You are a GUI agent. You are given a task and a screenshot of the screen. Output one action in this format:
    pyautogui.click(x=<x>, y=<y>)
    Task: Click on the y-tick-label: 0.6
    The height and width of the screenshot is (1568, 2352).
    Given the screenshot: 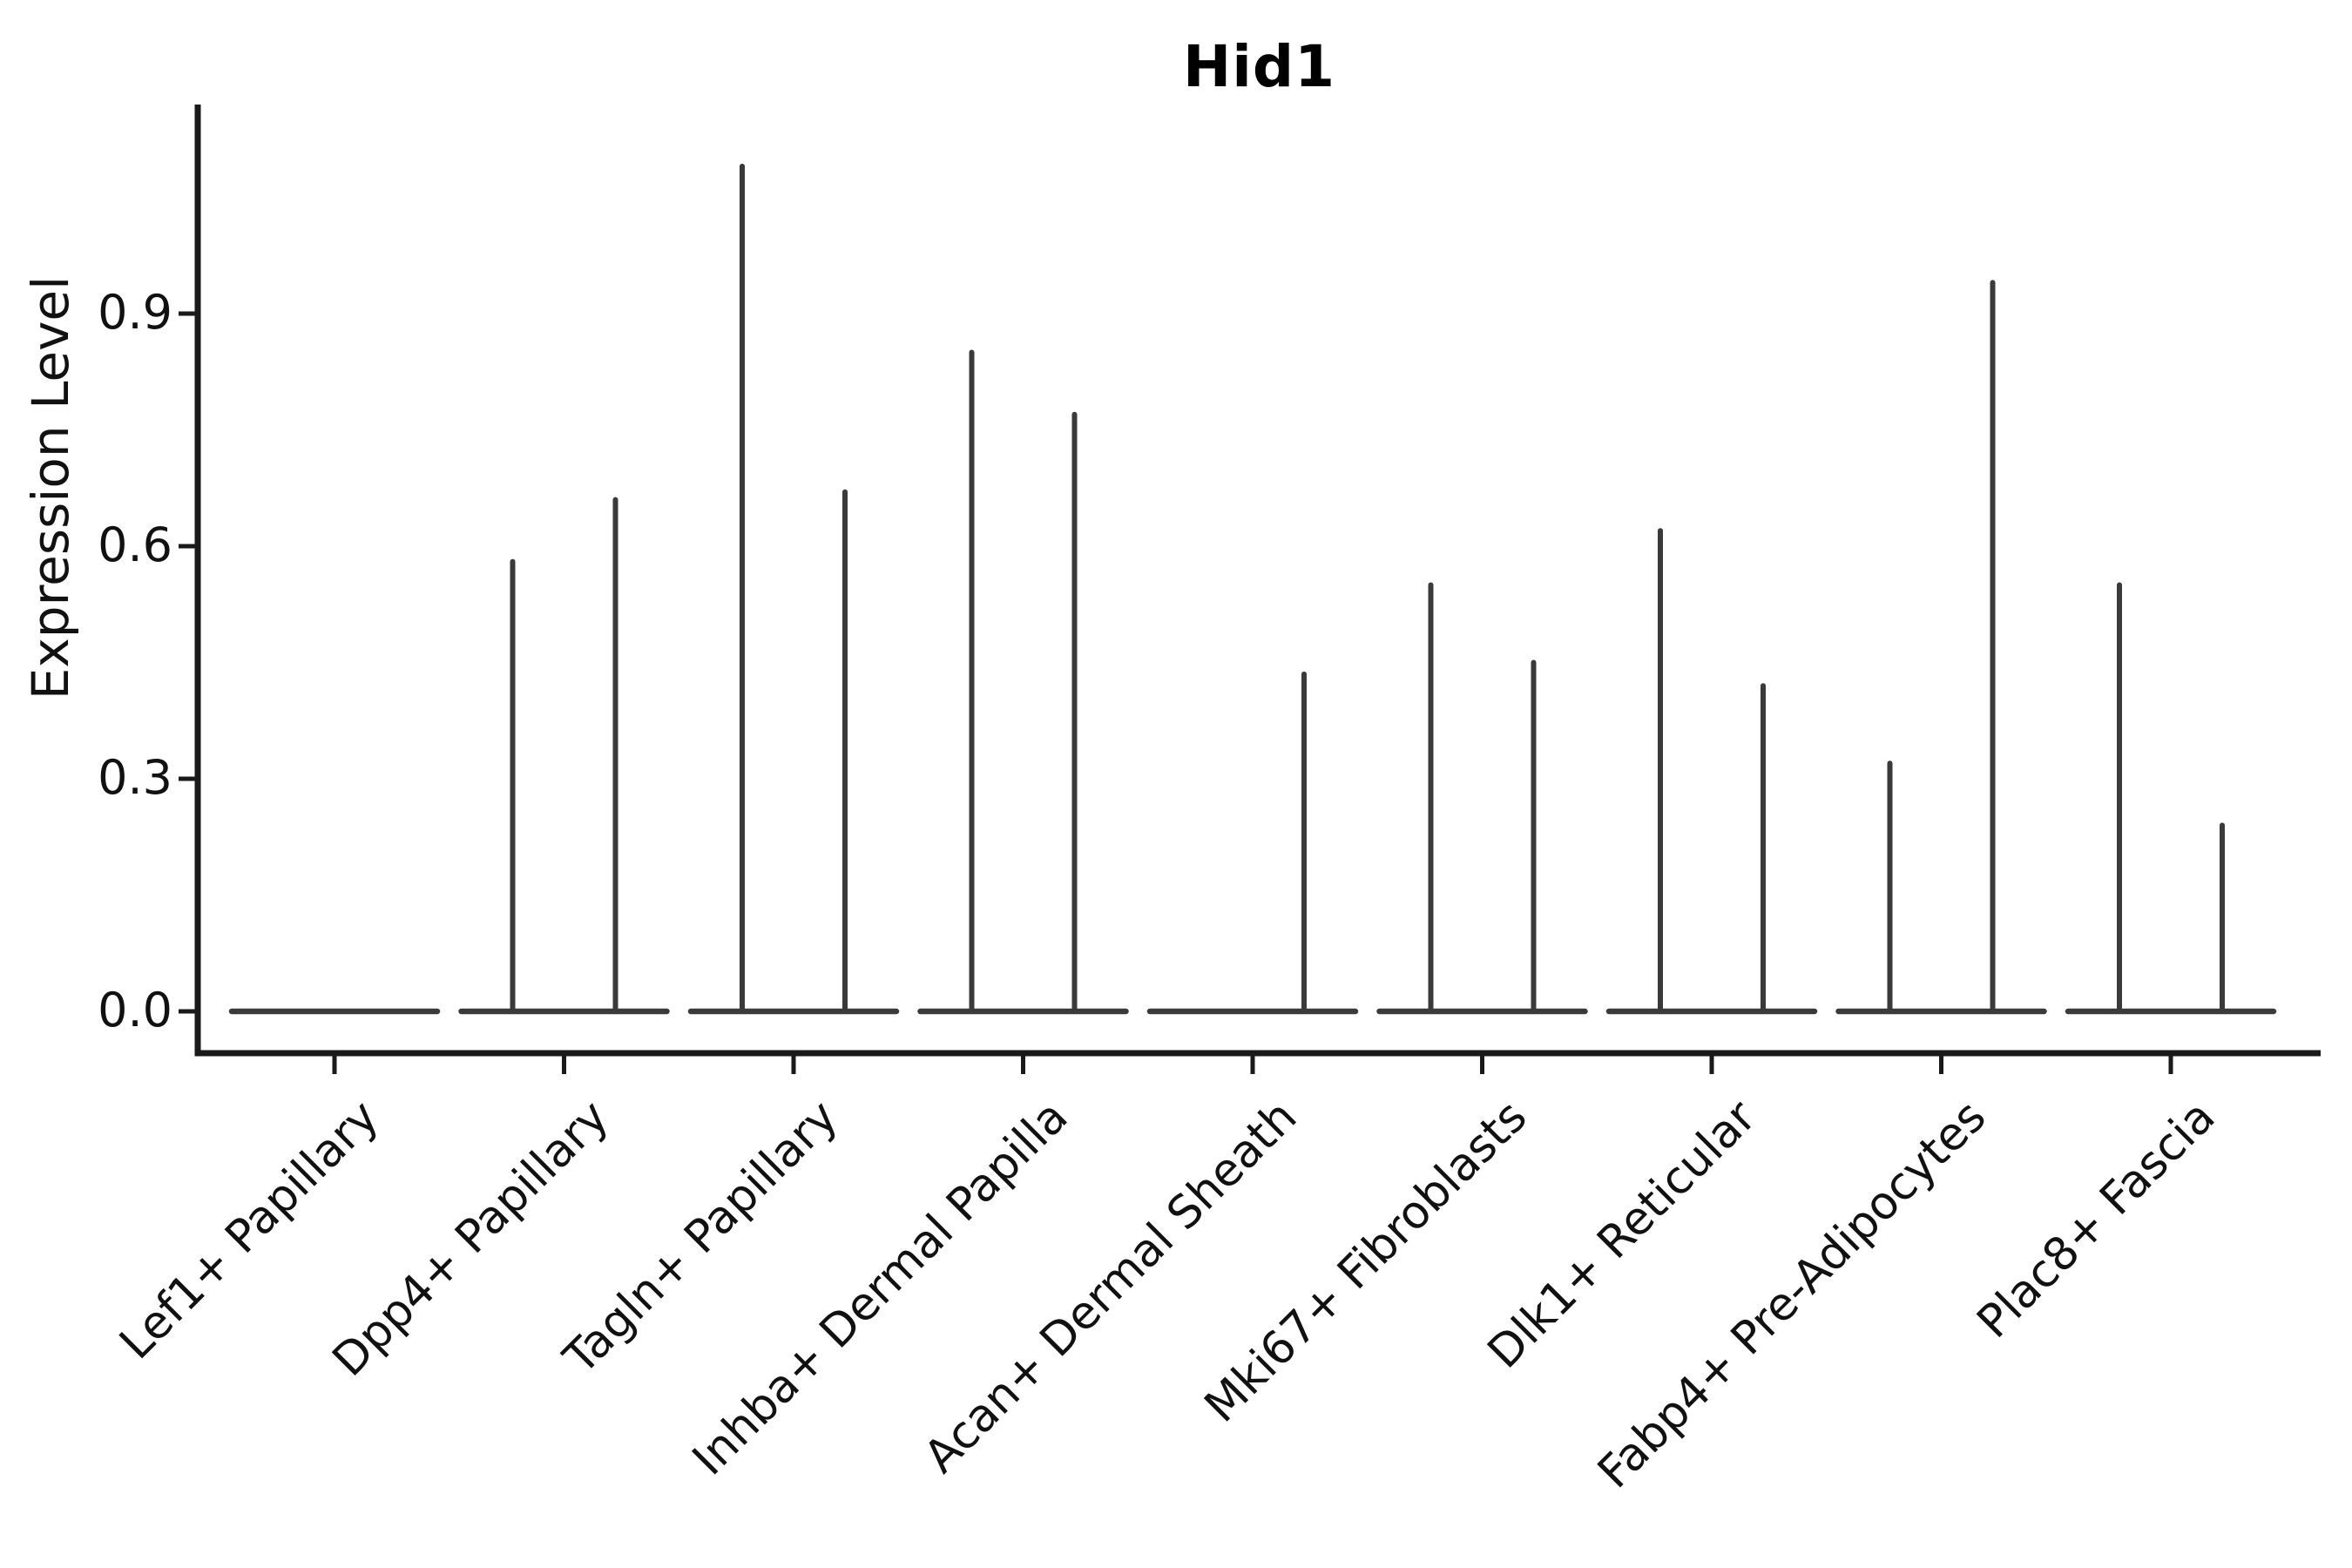 What is the action you would take?
    pyautogui.click(x=135, y=545)
    